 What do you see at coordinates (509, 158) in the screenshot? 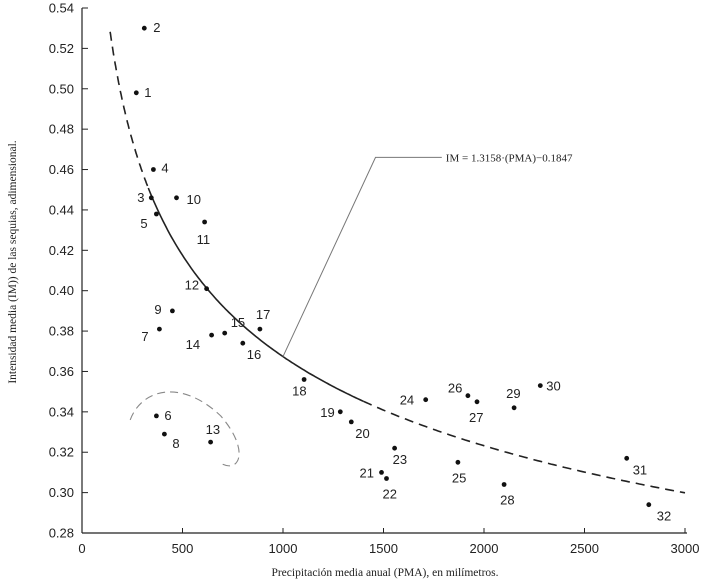
I see `equation-text: IM = 1.3158·(PMA)−0.1847` at bounding box center [509, 158].